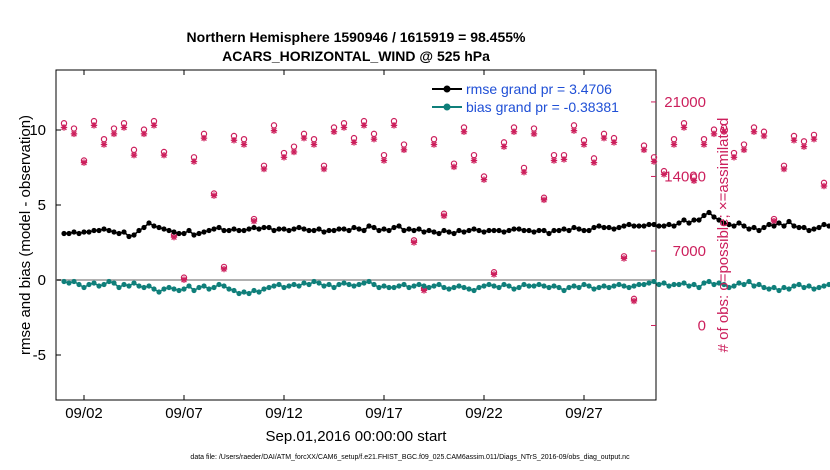 This screenshot has height=470, width=830. I want to click on right-tick-label: 7000, so click(689, 251).